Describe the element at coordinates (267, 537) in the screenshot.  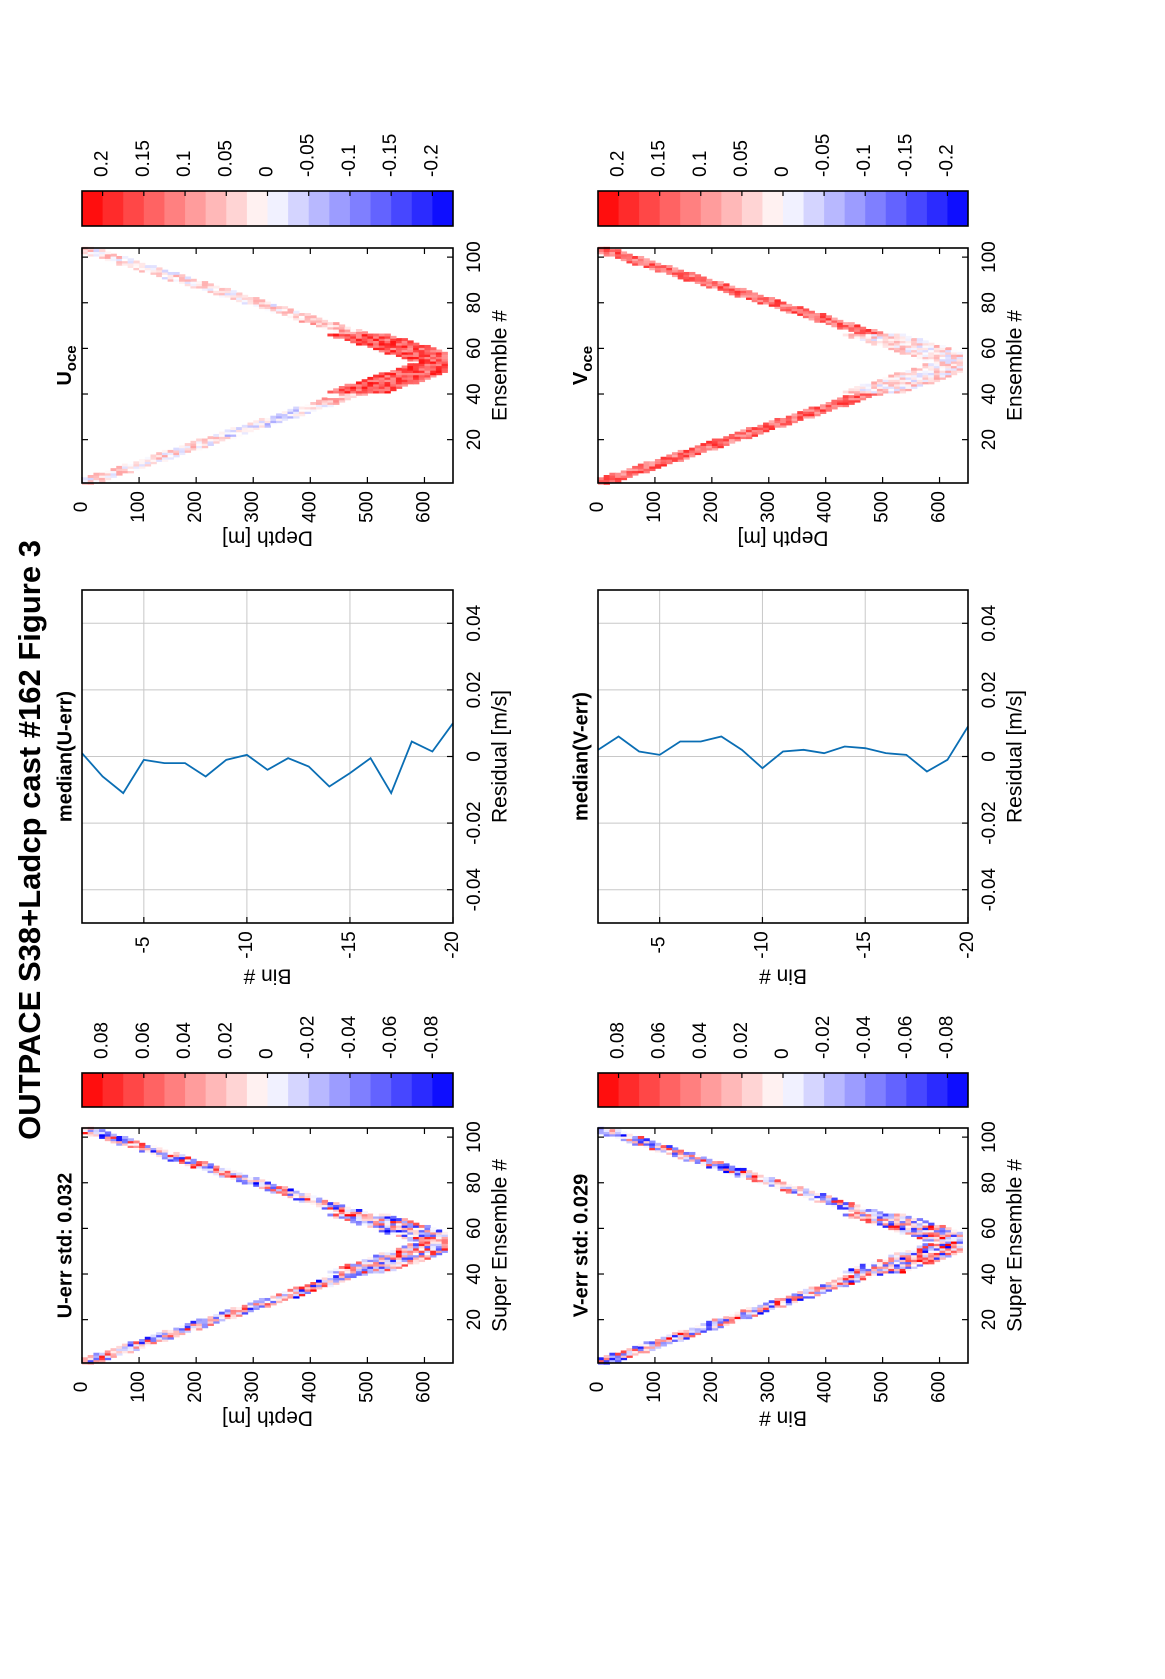
I see `y-axis-label: Depth [m]` at that location.